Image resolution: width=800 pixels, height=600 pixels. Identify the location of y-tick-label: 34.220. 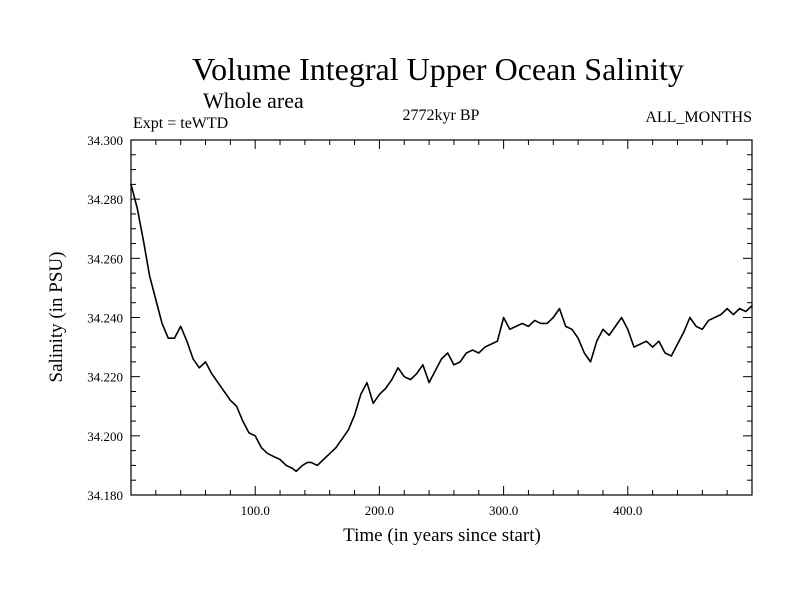
(105, 377).